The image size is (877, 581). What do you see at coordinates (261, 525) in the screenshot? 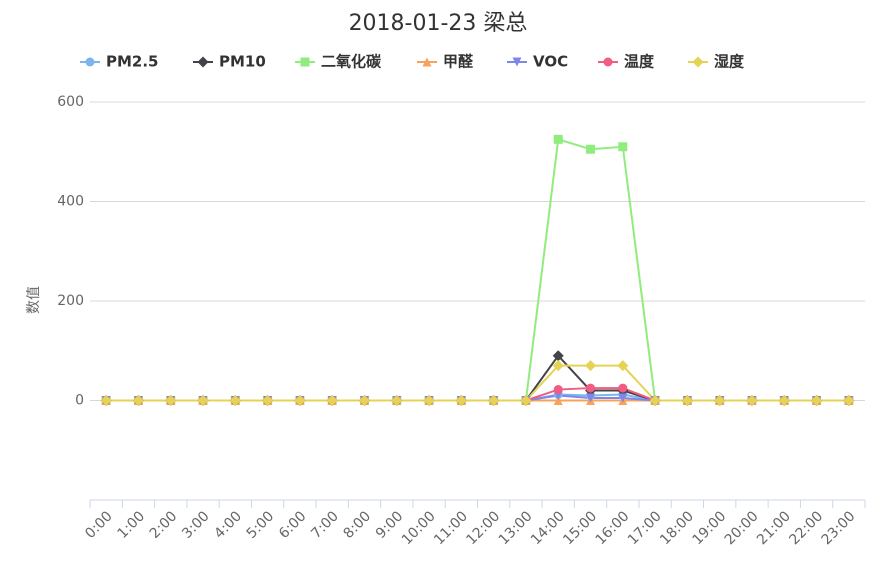
I see `x-tick-label: 5:00` at bounding box center [261, 525].